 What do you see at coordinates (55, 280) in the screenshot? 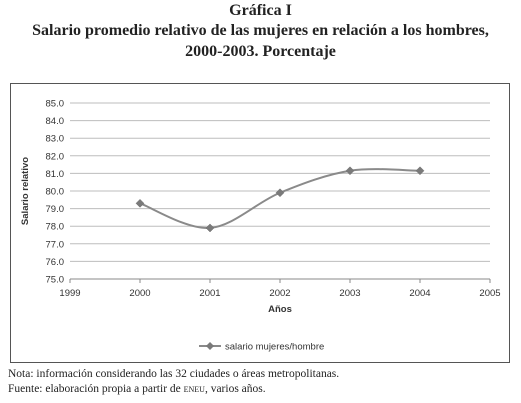
I see `y-tick-label: 75.0` at bounding box center [55, 280].